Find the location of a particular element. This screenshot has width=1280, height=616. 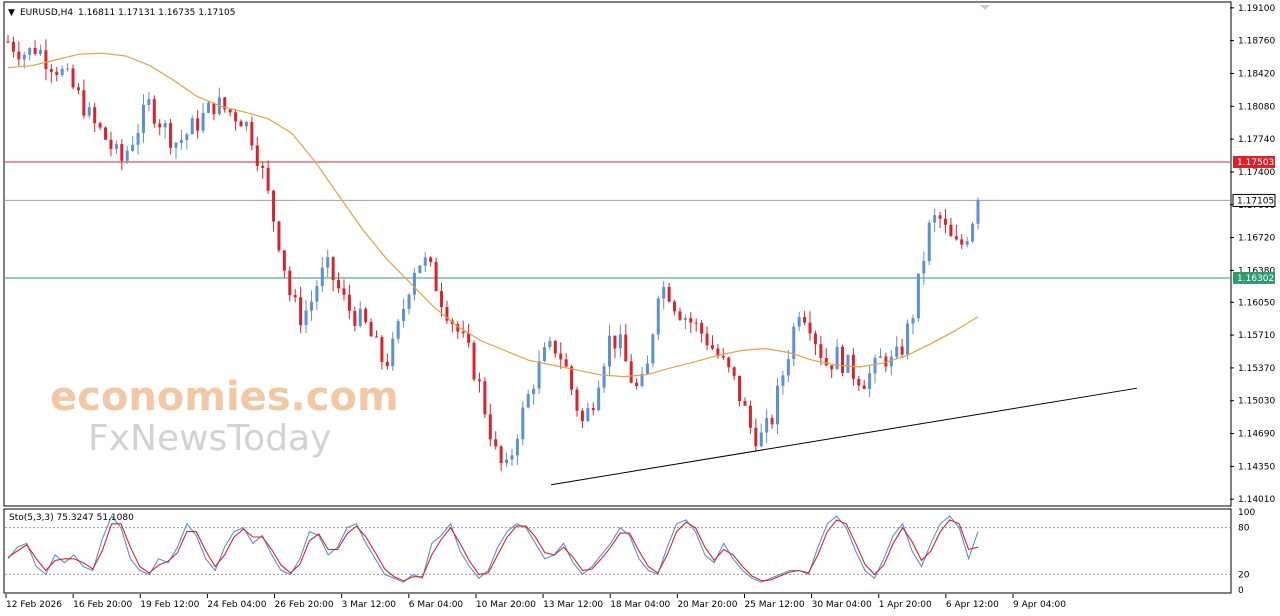

y-tick-label: 1.17400 is located at coordinates (1256, 173).